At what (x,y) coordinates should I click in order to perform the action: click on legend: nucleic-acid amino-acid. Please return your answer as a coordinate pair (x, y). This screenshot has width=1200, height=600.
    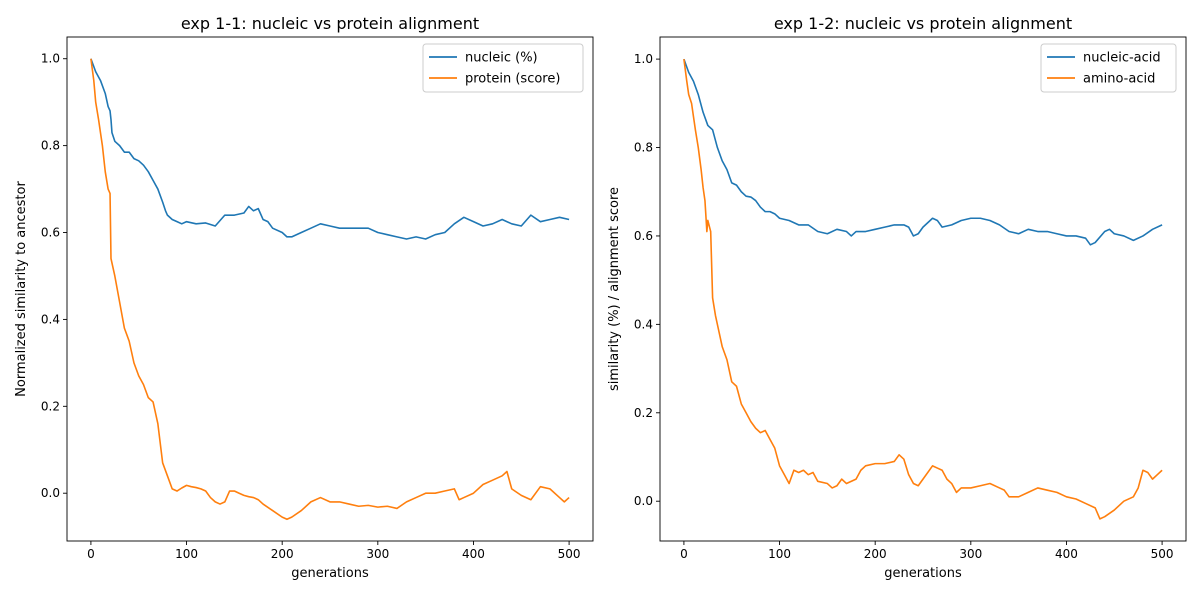
    Looking at the image, I should click on (1108, 68).